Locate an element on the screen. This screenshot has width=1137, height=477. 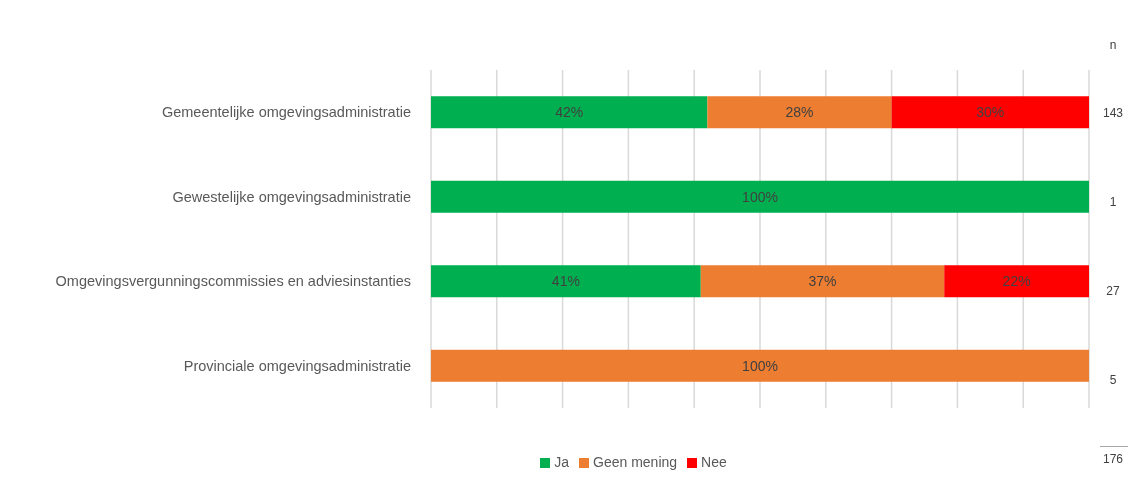
data-label: 42% is located at coordinates (569, 112).